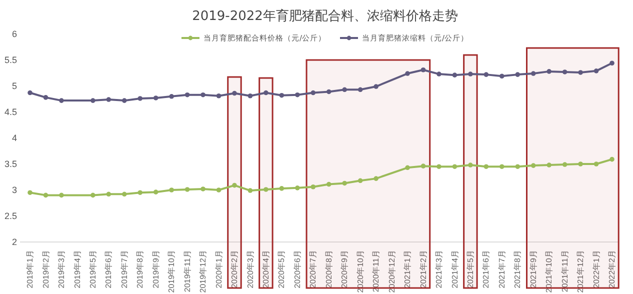 The width and height of the screenshot is (633, 294). What do you see at coordinates (376, 271) in the screenshot?
I see `x-tick-label: 2020年11月` at bounding box center [376, 271].